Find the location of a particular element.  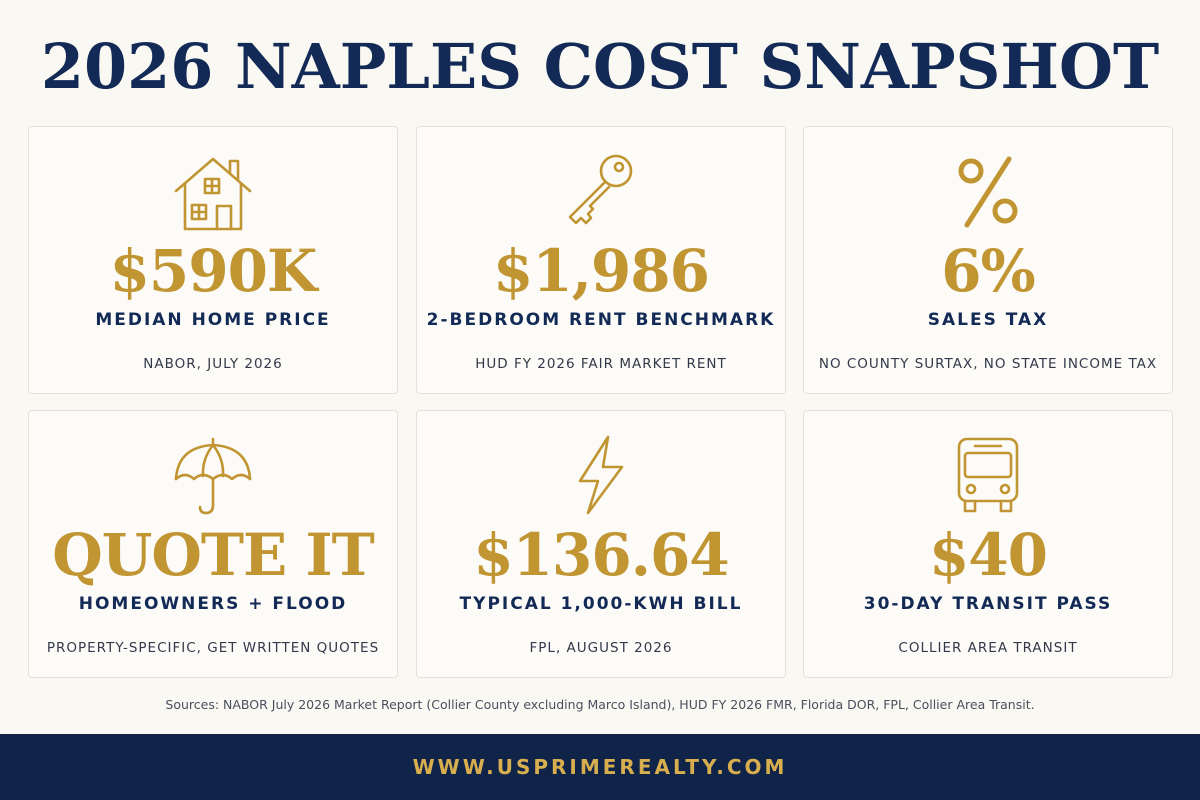

card-source-note: COLLIER AREA TRANSIT is located at coordinates (988, 648).